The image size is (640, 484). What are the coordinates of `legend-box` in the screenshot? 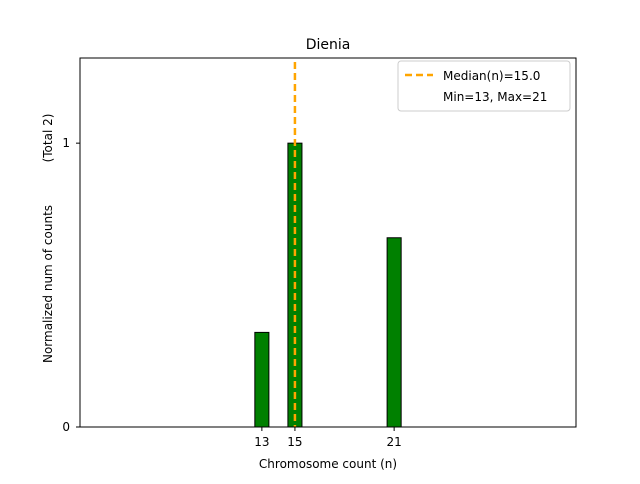 It's located at (484, 86).